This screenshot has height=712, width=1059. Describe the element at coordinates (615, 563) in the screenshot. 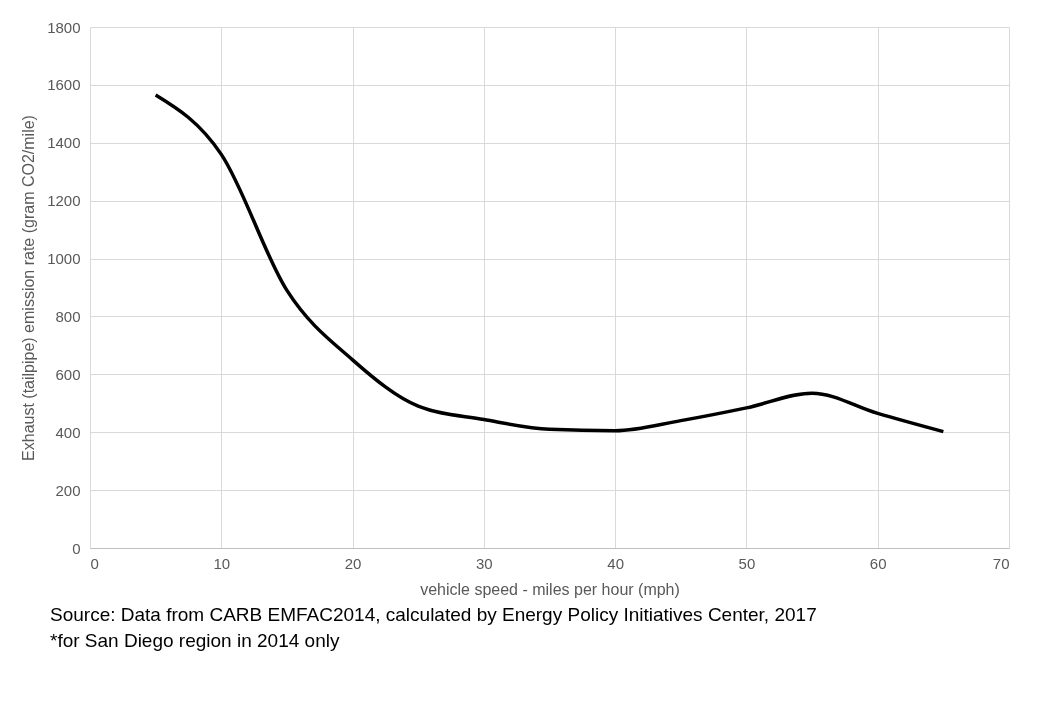

I see `x-tick-label: 40` at that location.